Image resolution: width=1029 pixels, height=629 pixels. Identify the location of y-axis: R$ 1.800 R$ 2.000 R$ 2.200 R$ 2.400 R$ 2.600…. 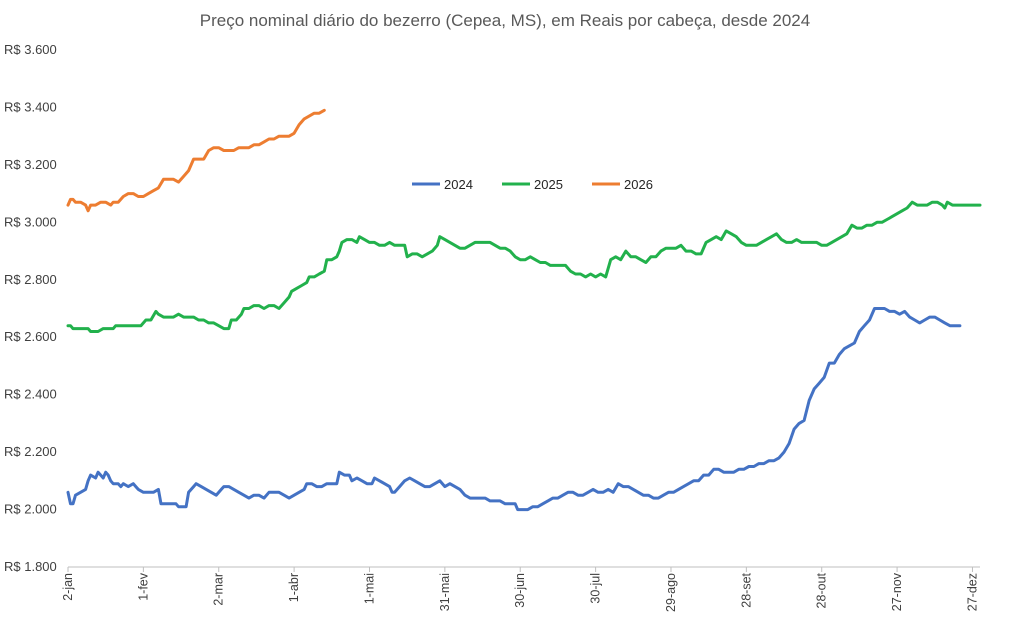
(30, 308).